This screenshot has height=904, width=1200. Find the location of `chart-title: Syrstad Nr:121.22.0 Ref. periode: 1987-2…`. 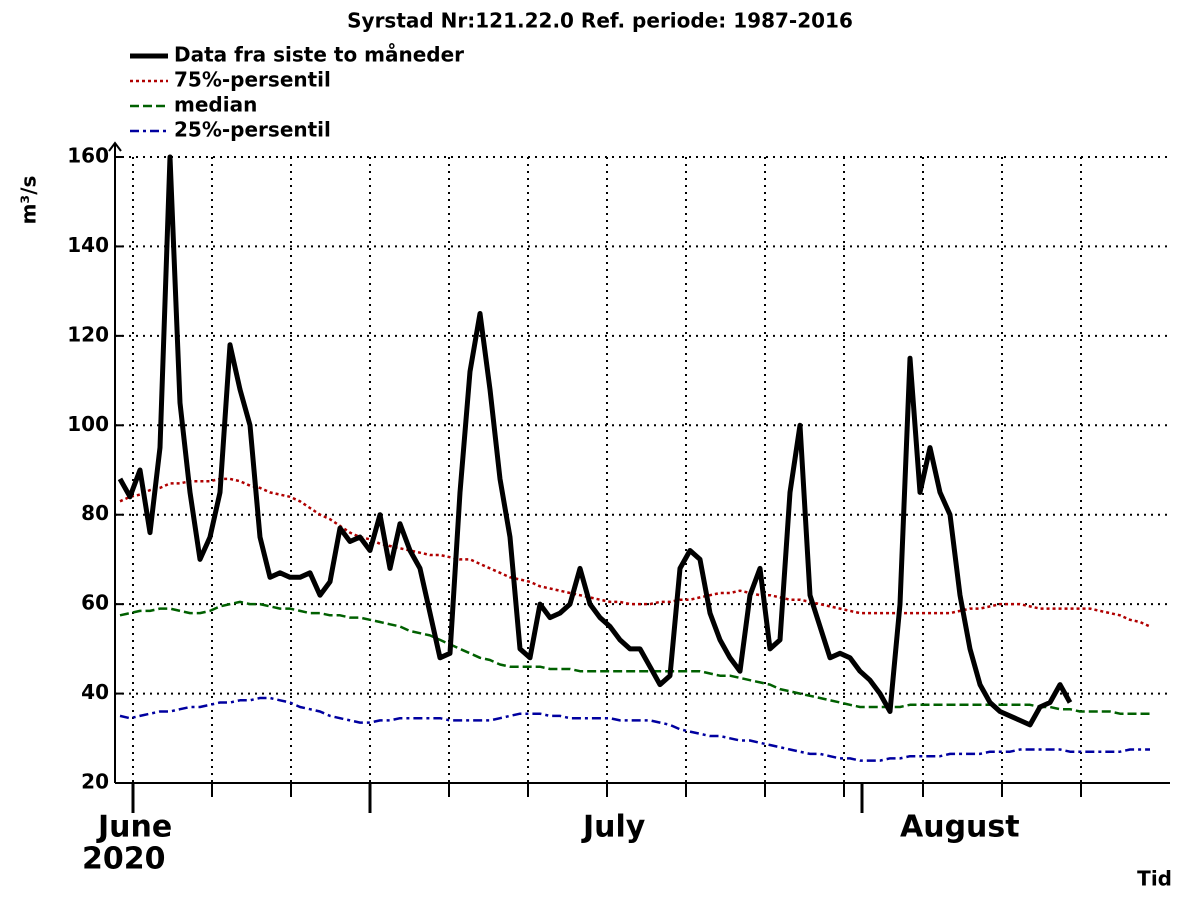

chart-title: Syrstad Nr:121.22.0 Ref. periode: 1987-2… is located at coordinates (600, 21).